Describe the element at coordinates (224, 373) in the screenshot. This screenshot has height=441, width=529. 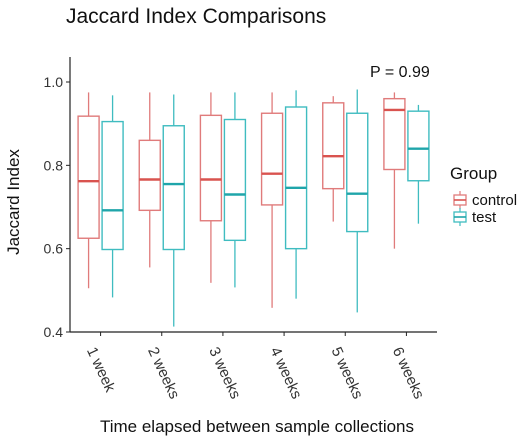
I see `x-tick-label: 3 weeks` at that location.